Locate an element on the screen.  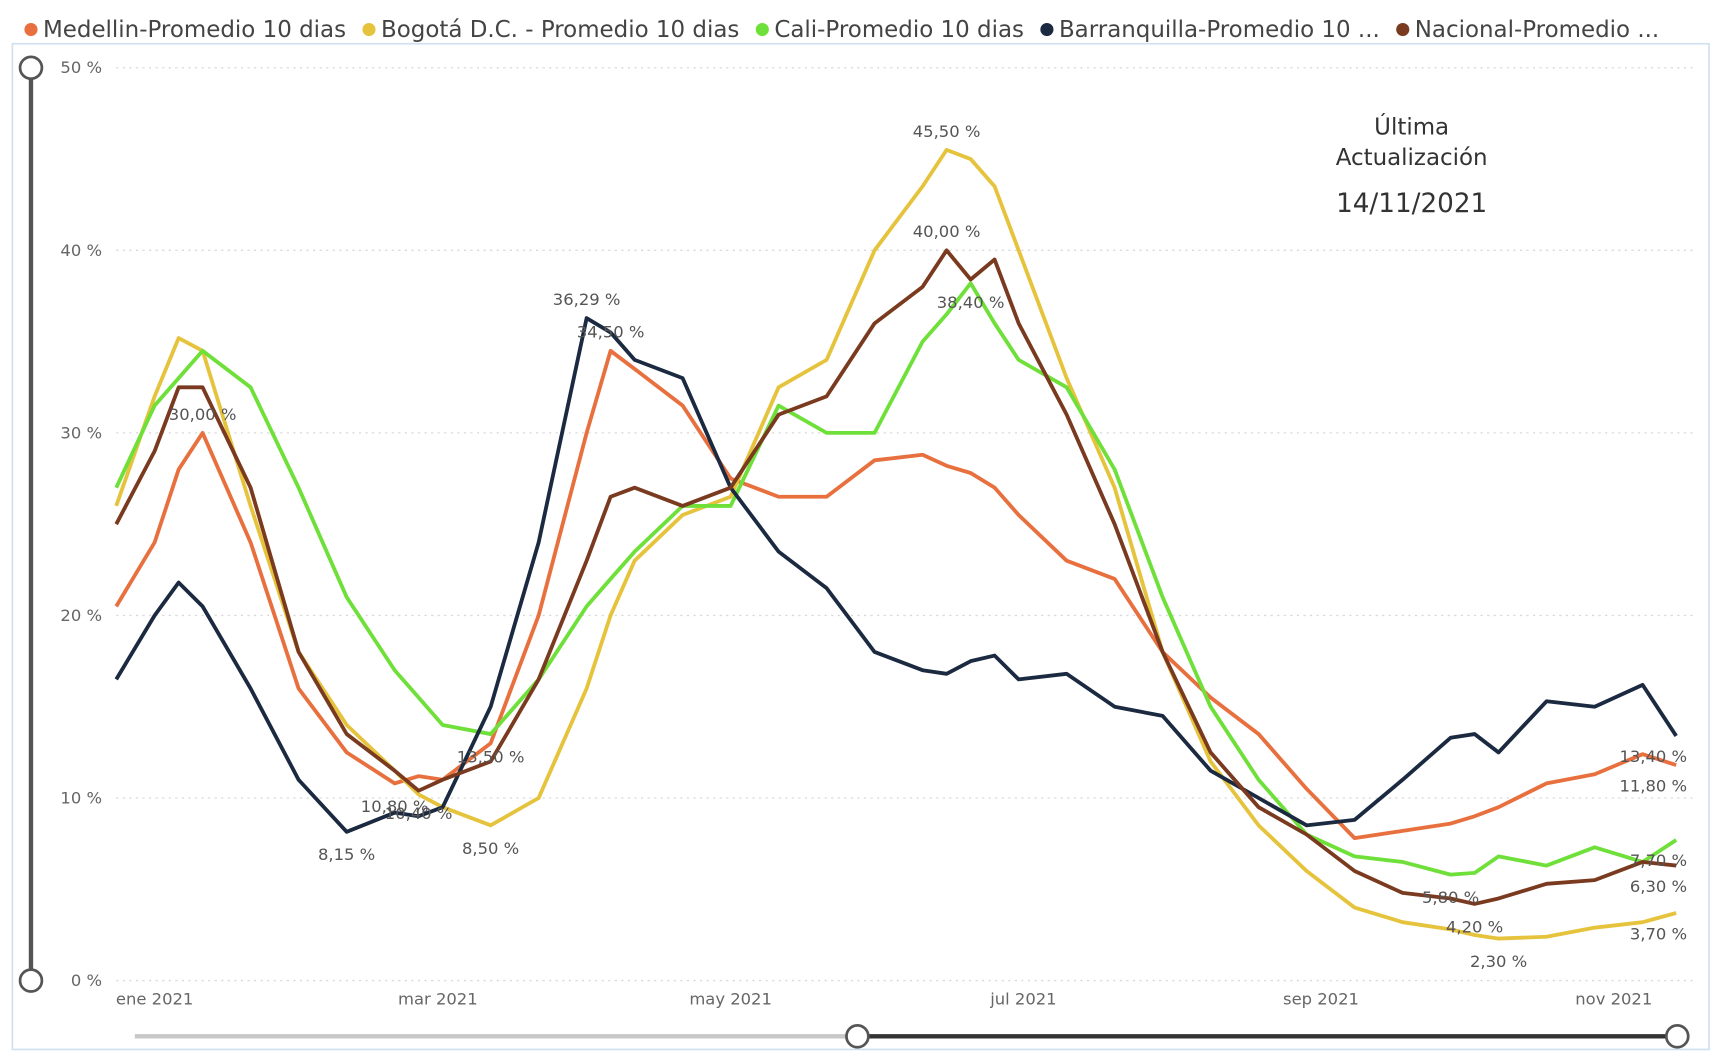
x-tick-label: may 2021 is located at coordinates (730, 999).